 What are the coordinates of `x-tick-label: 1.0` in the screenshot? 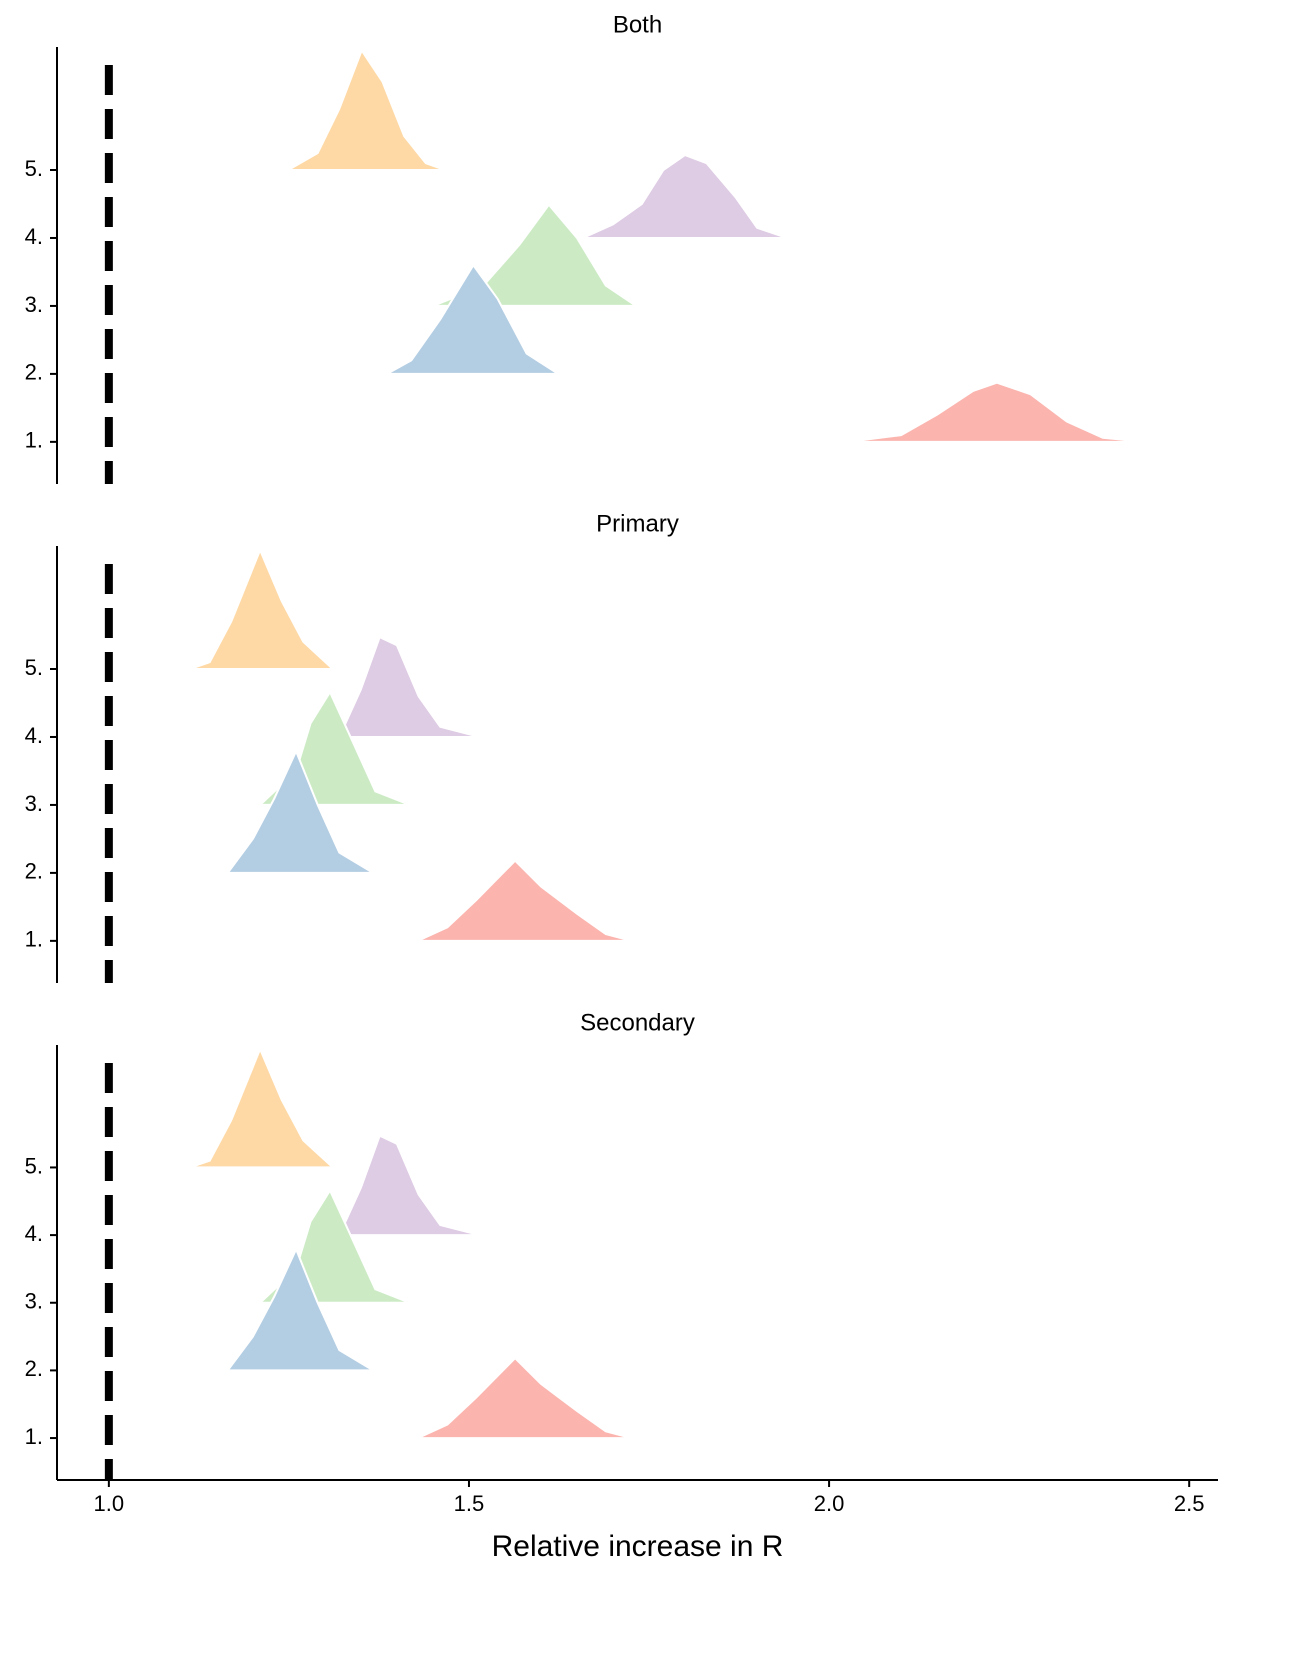 It's located at (109, 1503).